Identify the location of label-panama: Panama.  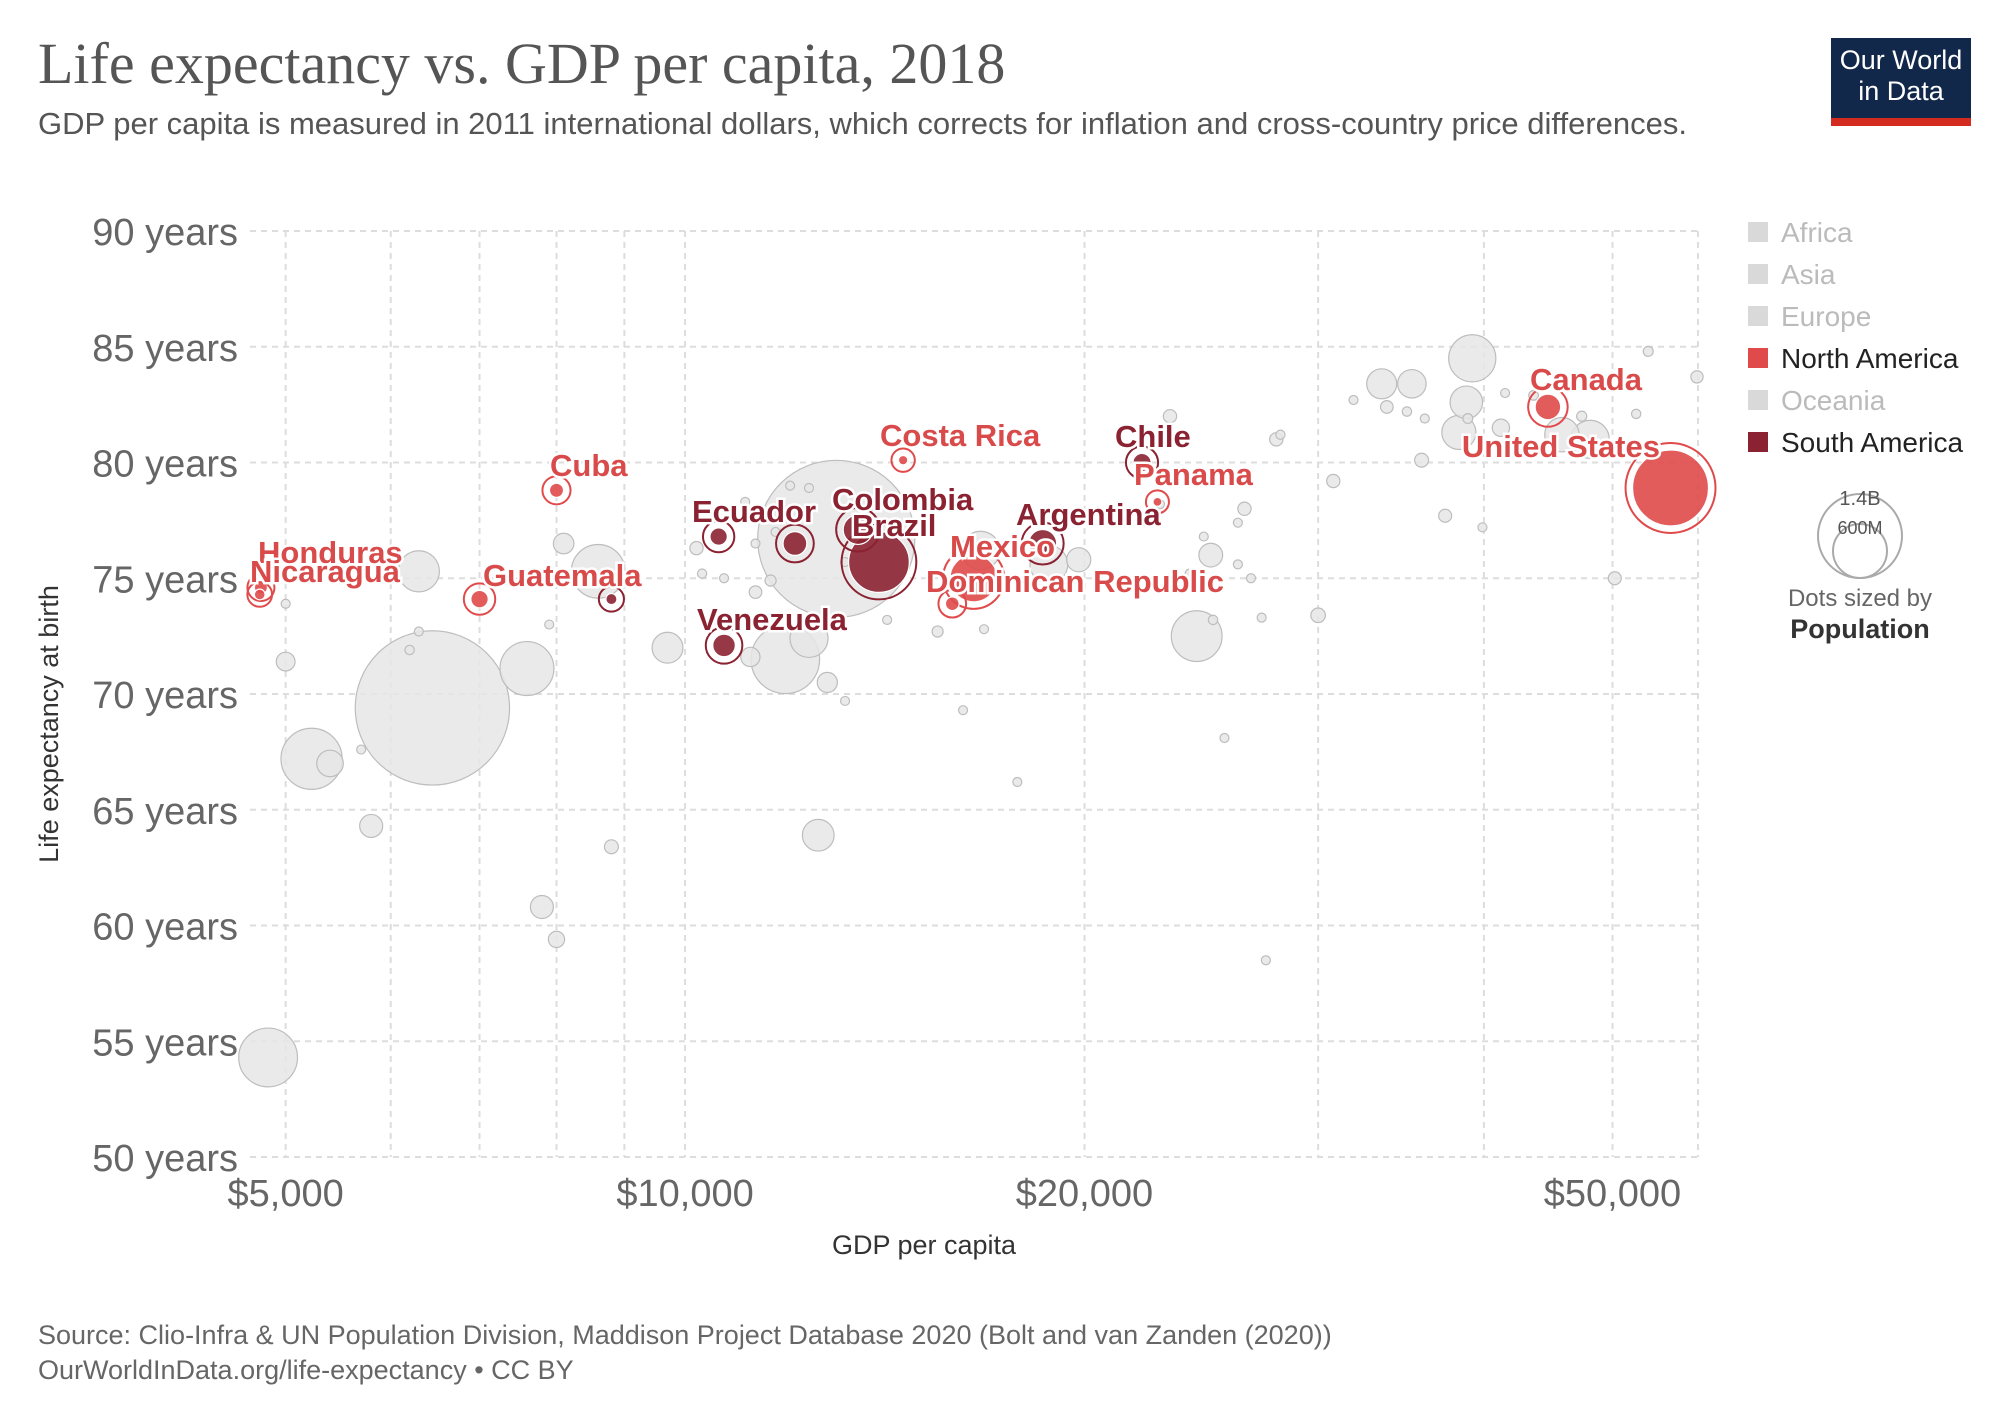
(1194, 474).